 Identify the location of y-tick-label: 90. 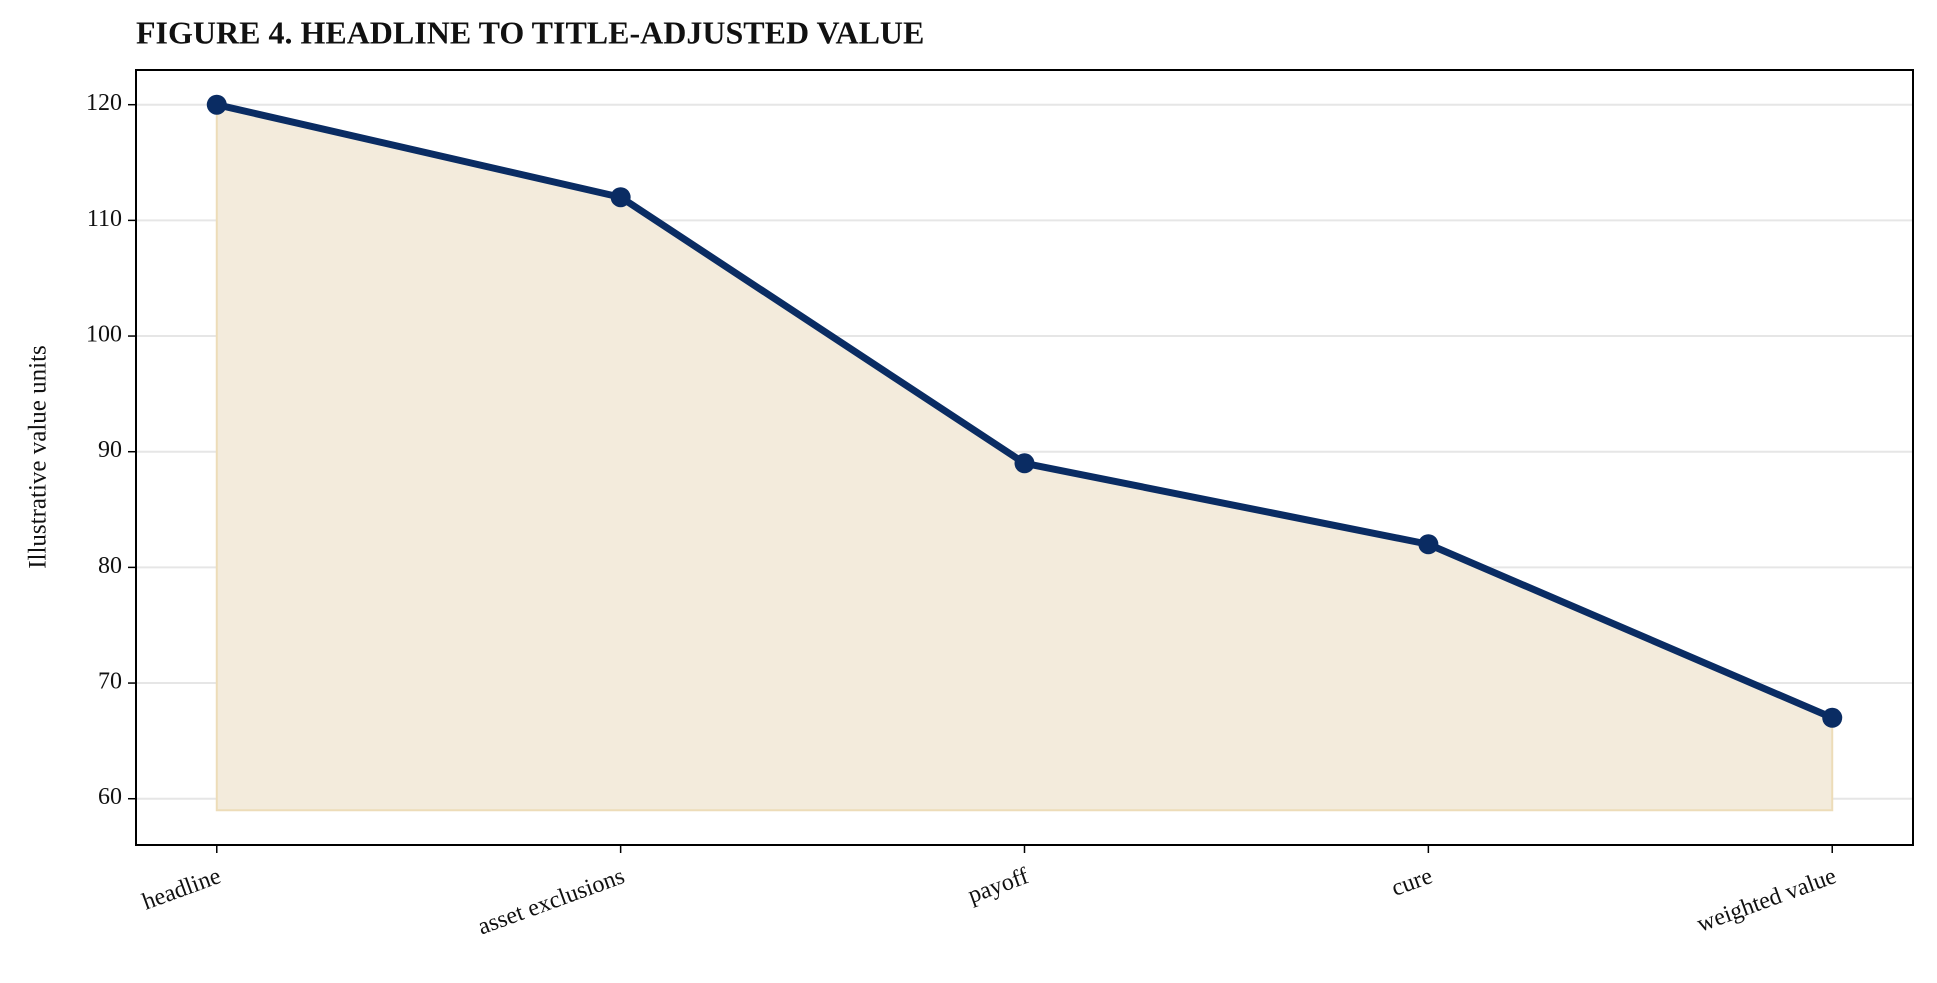
(110, 450).